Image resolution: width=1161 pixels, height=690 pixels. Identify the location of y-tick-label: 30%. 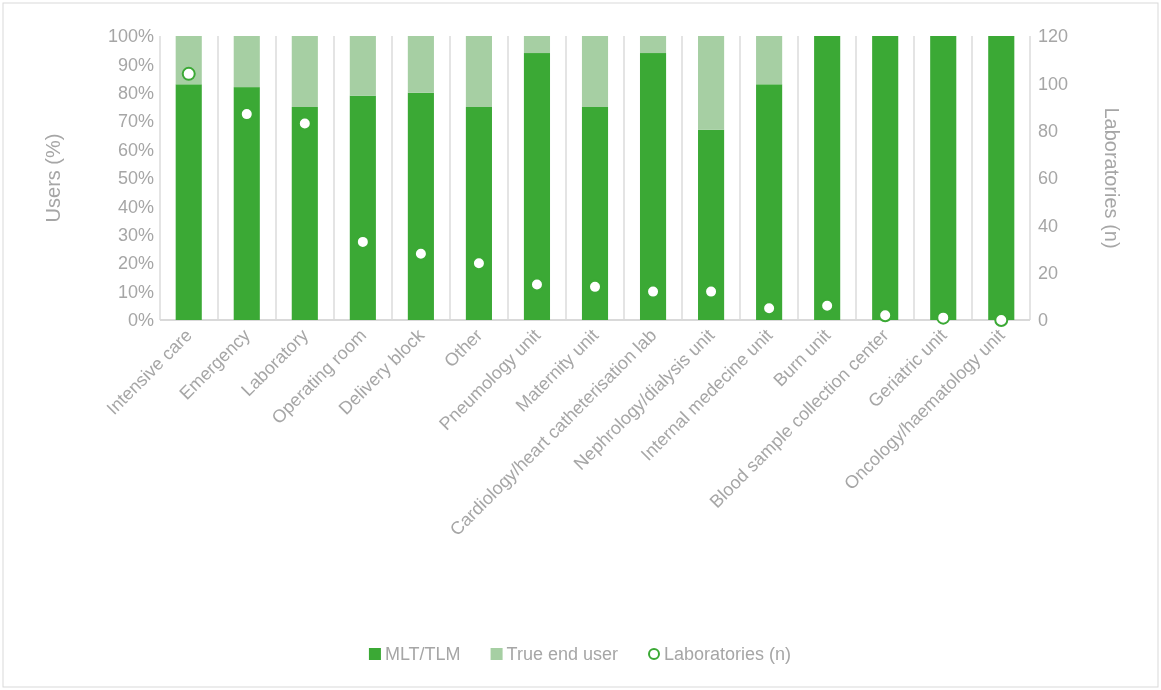
(135, 235).